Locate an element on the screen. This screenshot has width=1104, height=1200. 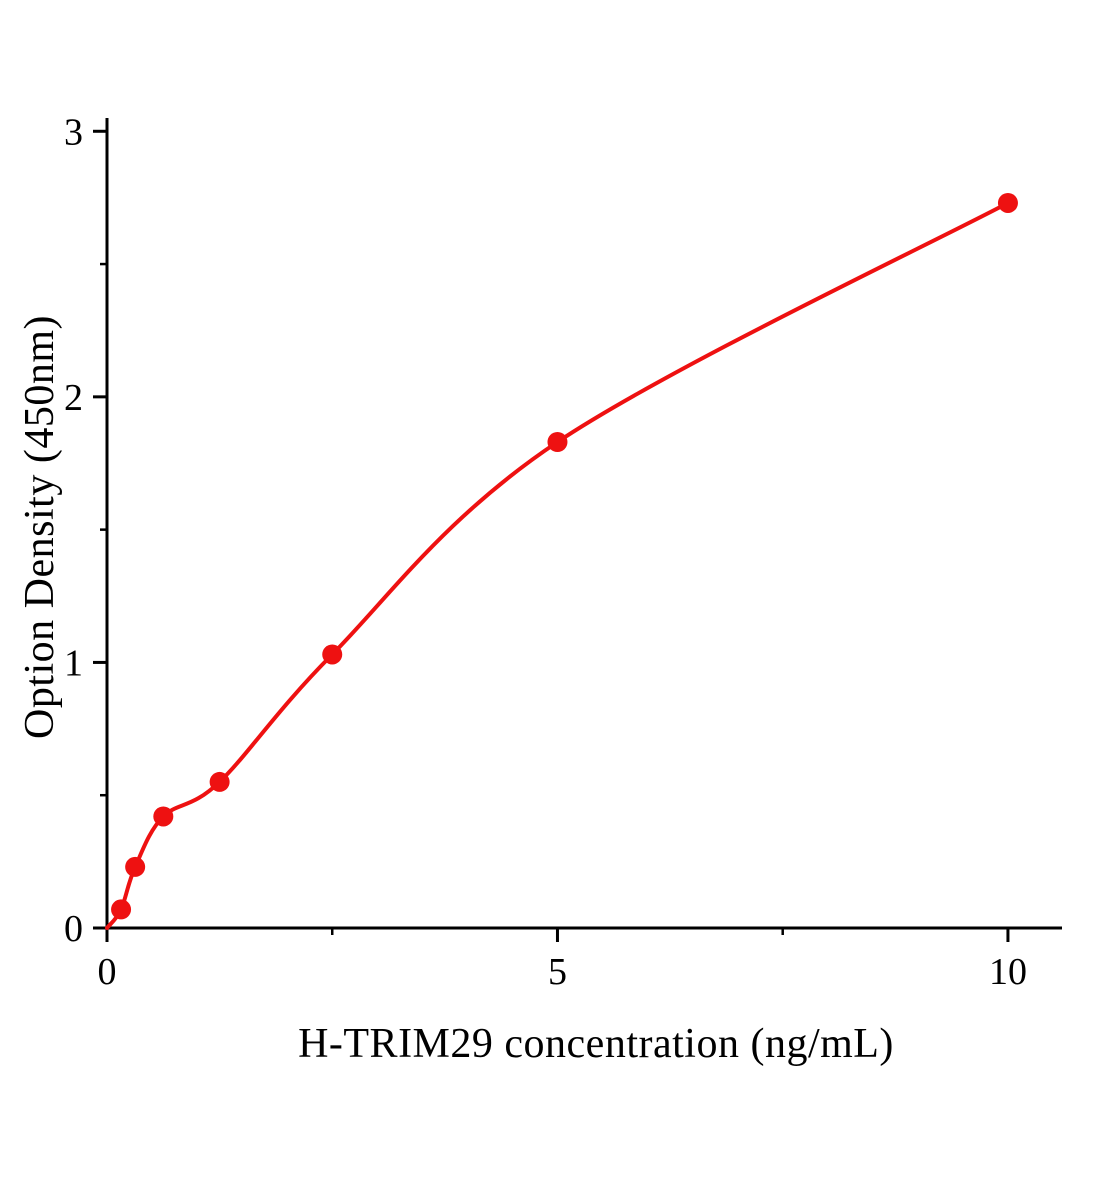
x-tick-label: 10 is located at coordinates (1008, 972).